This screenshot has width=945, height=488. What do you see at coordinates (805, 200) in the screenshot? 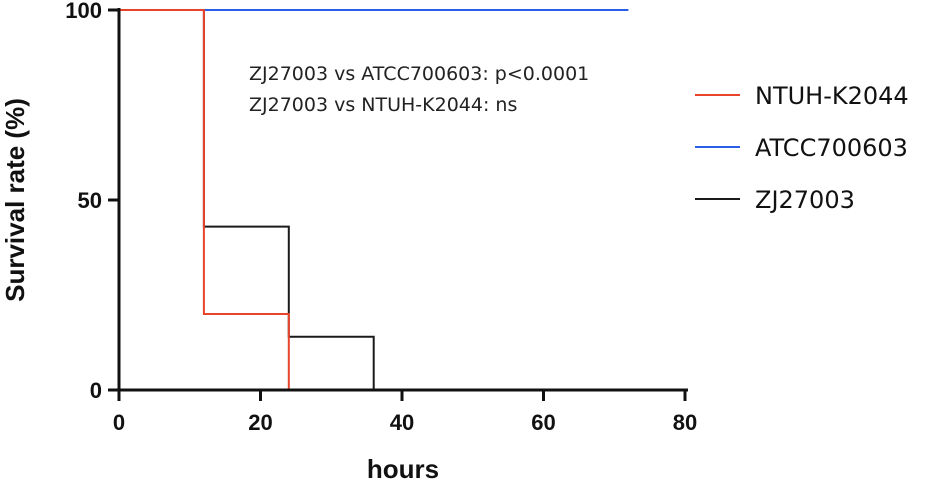
I see `legend-label: ZJ27003` at bounding box center [805, 200].